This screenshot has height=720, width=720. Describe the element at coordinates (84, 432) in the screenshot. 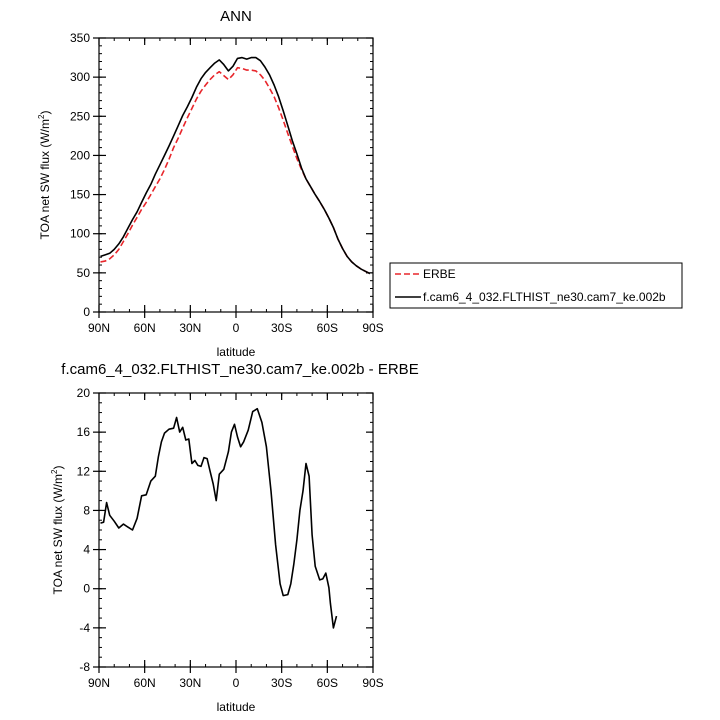

I see `bottom-y-tick-label: 16` at that location.